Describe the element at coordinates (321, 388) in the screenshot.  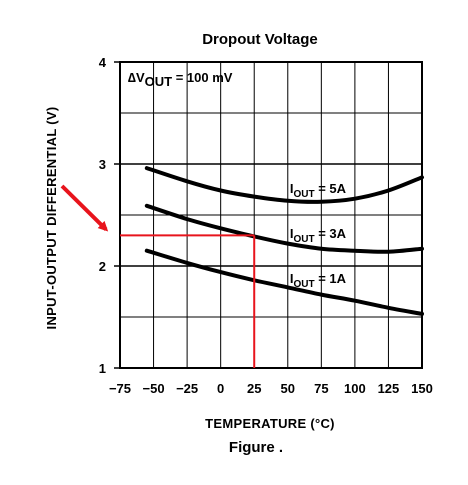
I see `x-tick-label: 75` at that location.